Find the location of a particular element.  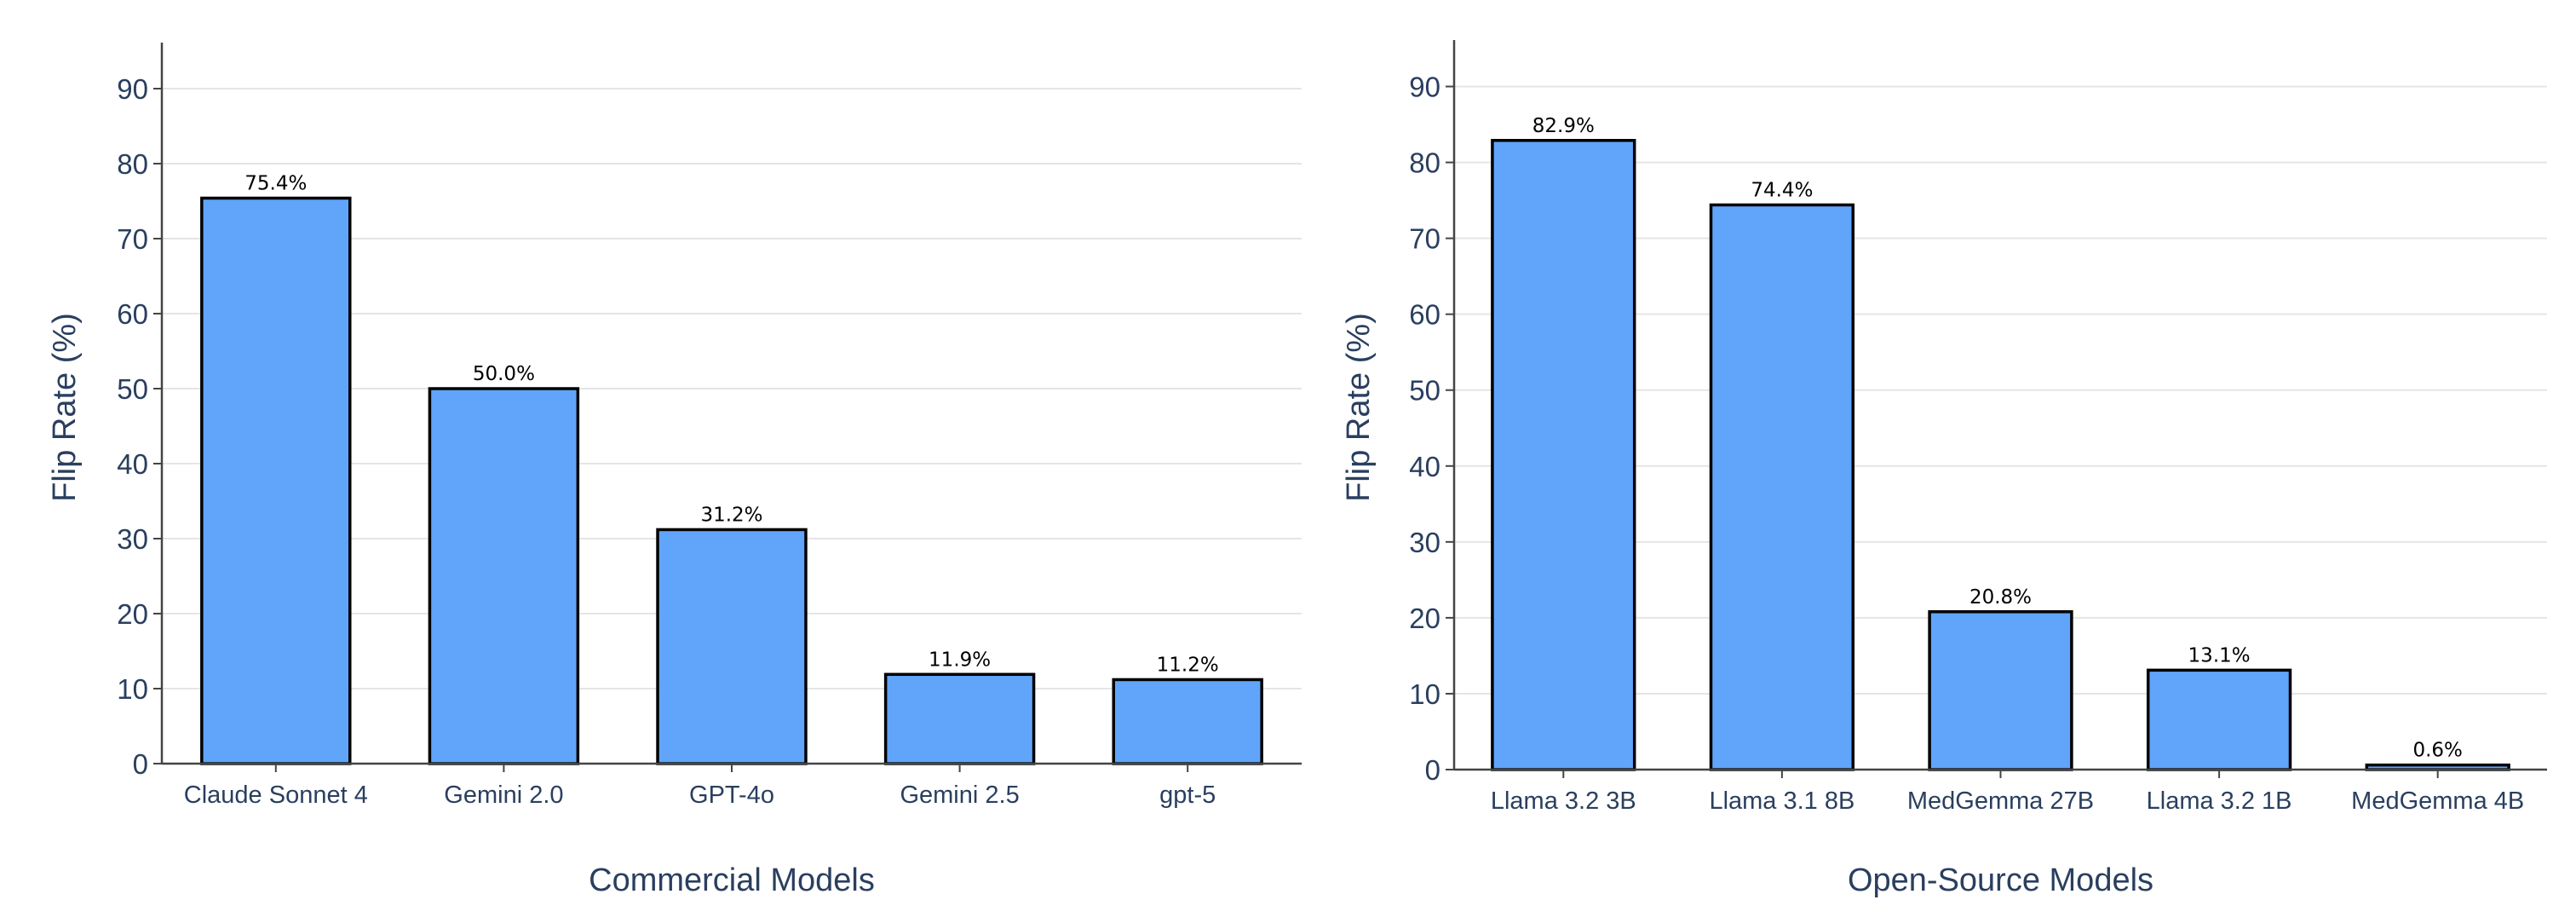

panel-2-data-label: 74.4% is located at coordinates (1782, 190).